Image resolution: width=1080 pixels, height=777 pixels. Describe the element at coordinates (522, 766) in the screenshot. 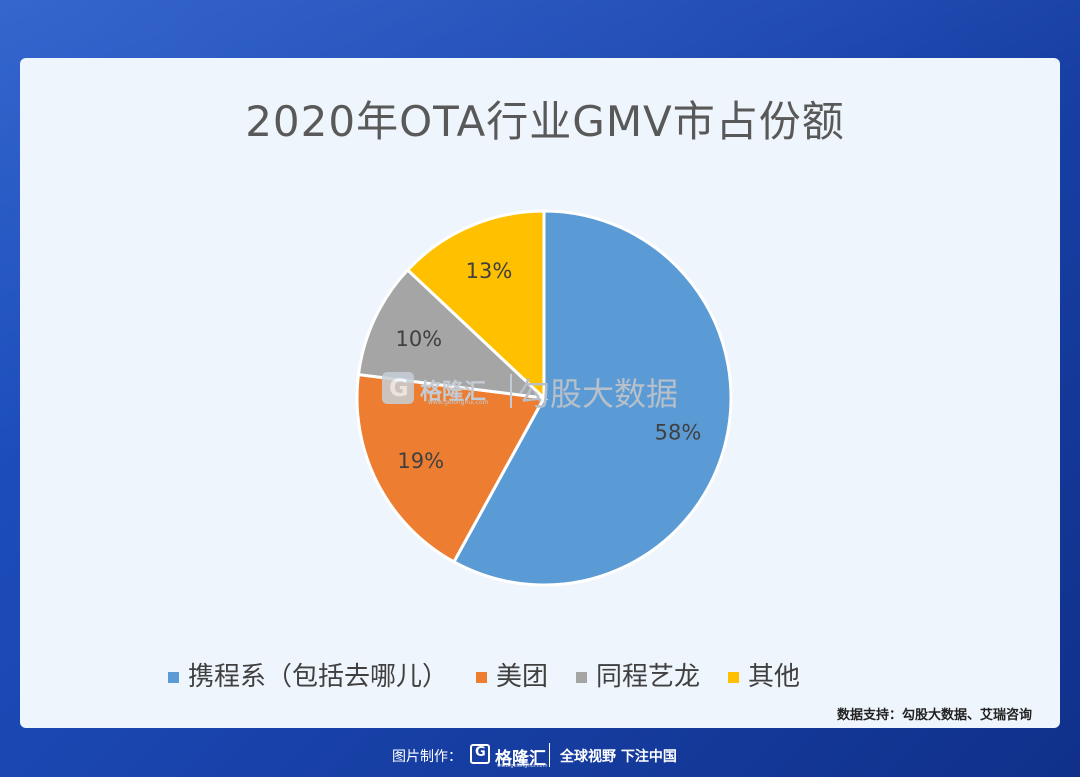

I see `footer-brand-sub: www.gelonghui.com` at that location.